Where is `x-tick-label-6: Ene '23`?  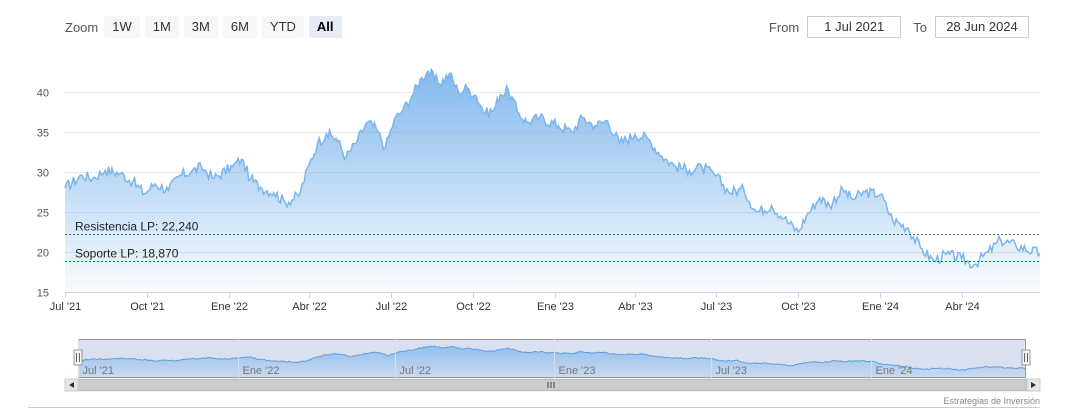 x-tick-label-6: Ene '23 is located at coordinates (555, 307).